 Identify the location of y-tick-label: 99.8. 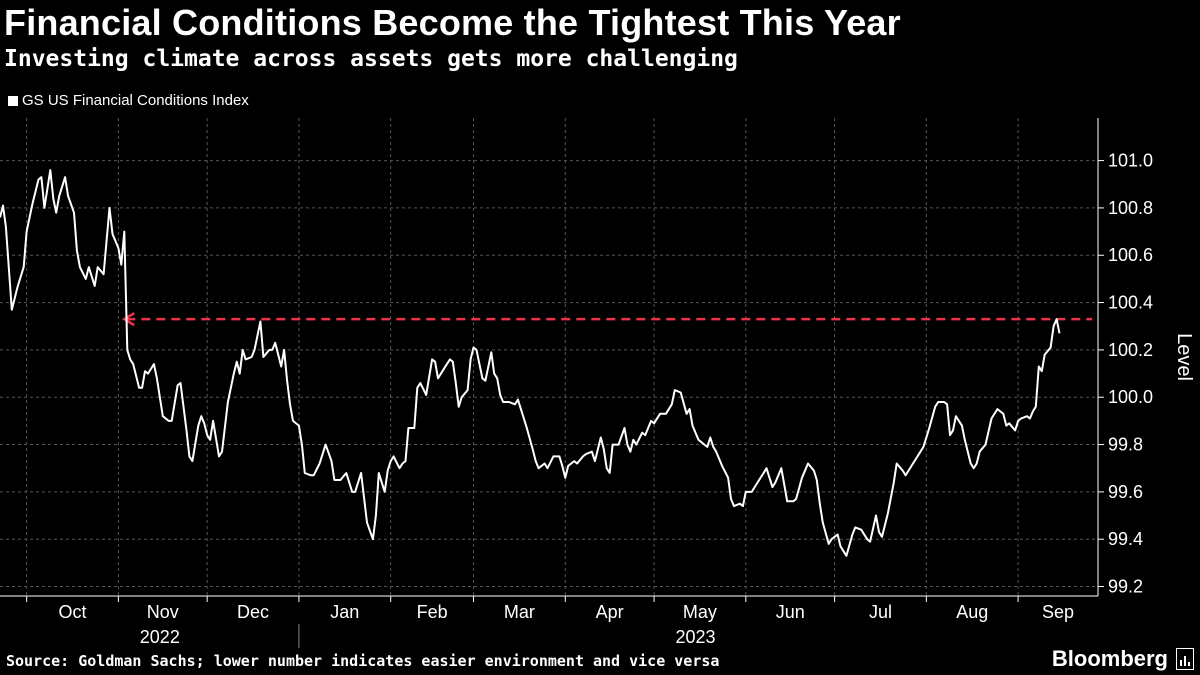
(1125, 445).